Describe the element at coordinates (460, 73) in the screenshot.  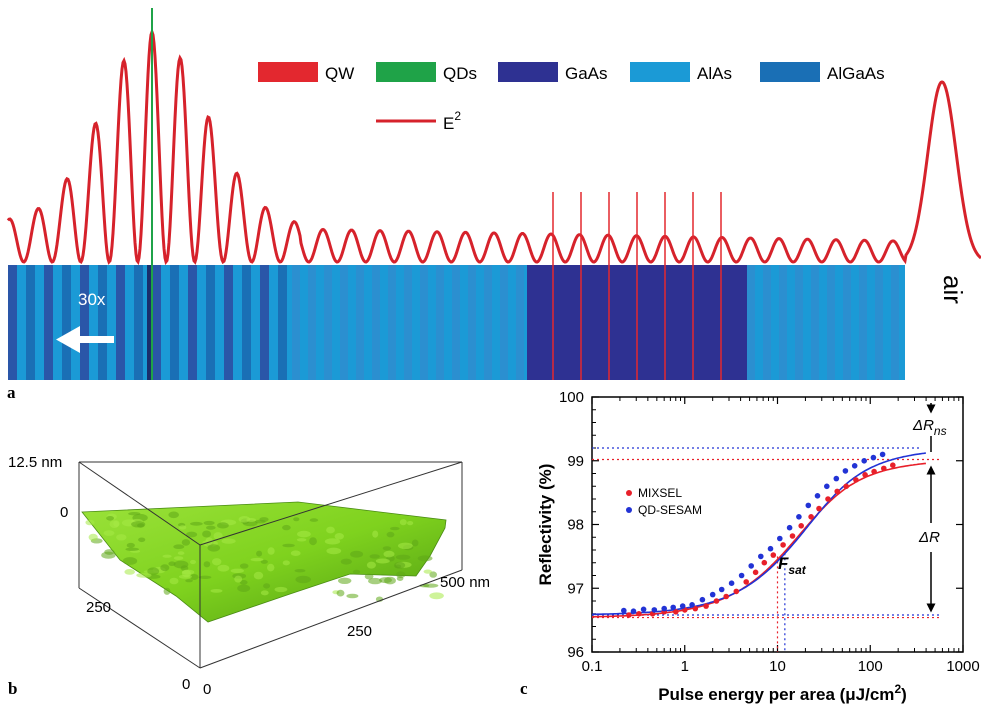
I see `legend-label-qds: QDs` at that location.